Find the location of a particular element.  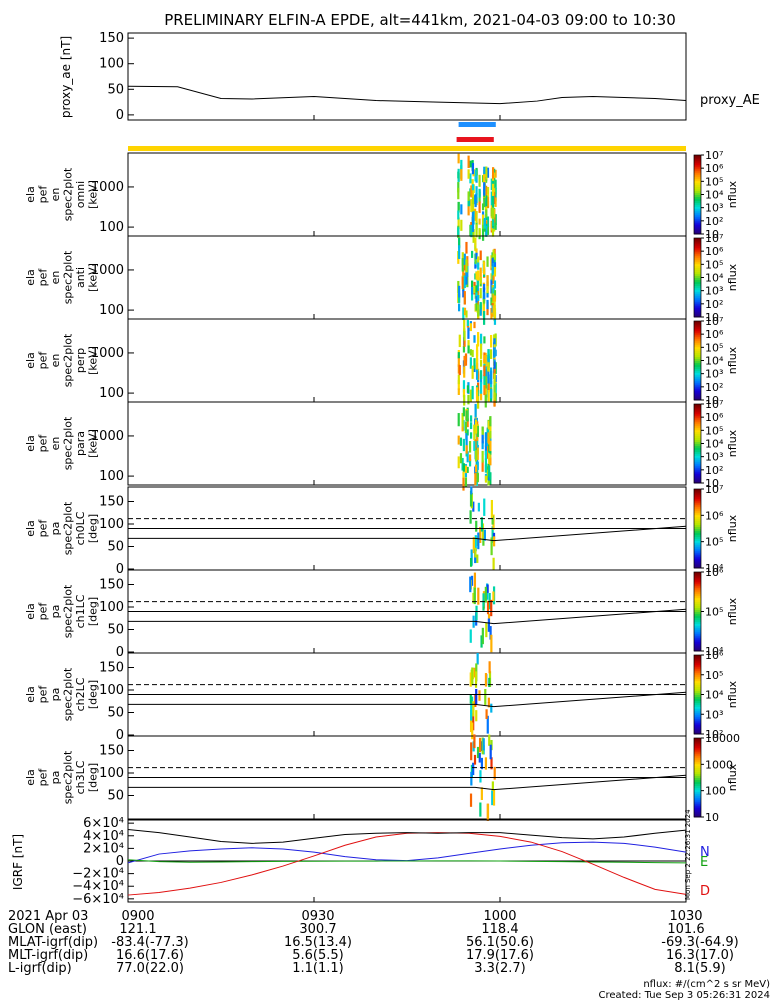

colorbar-tick-label: 10000 is located at coordinates (722, 738).